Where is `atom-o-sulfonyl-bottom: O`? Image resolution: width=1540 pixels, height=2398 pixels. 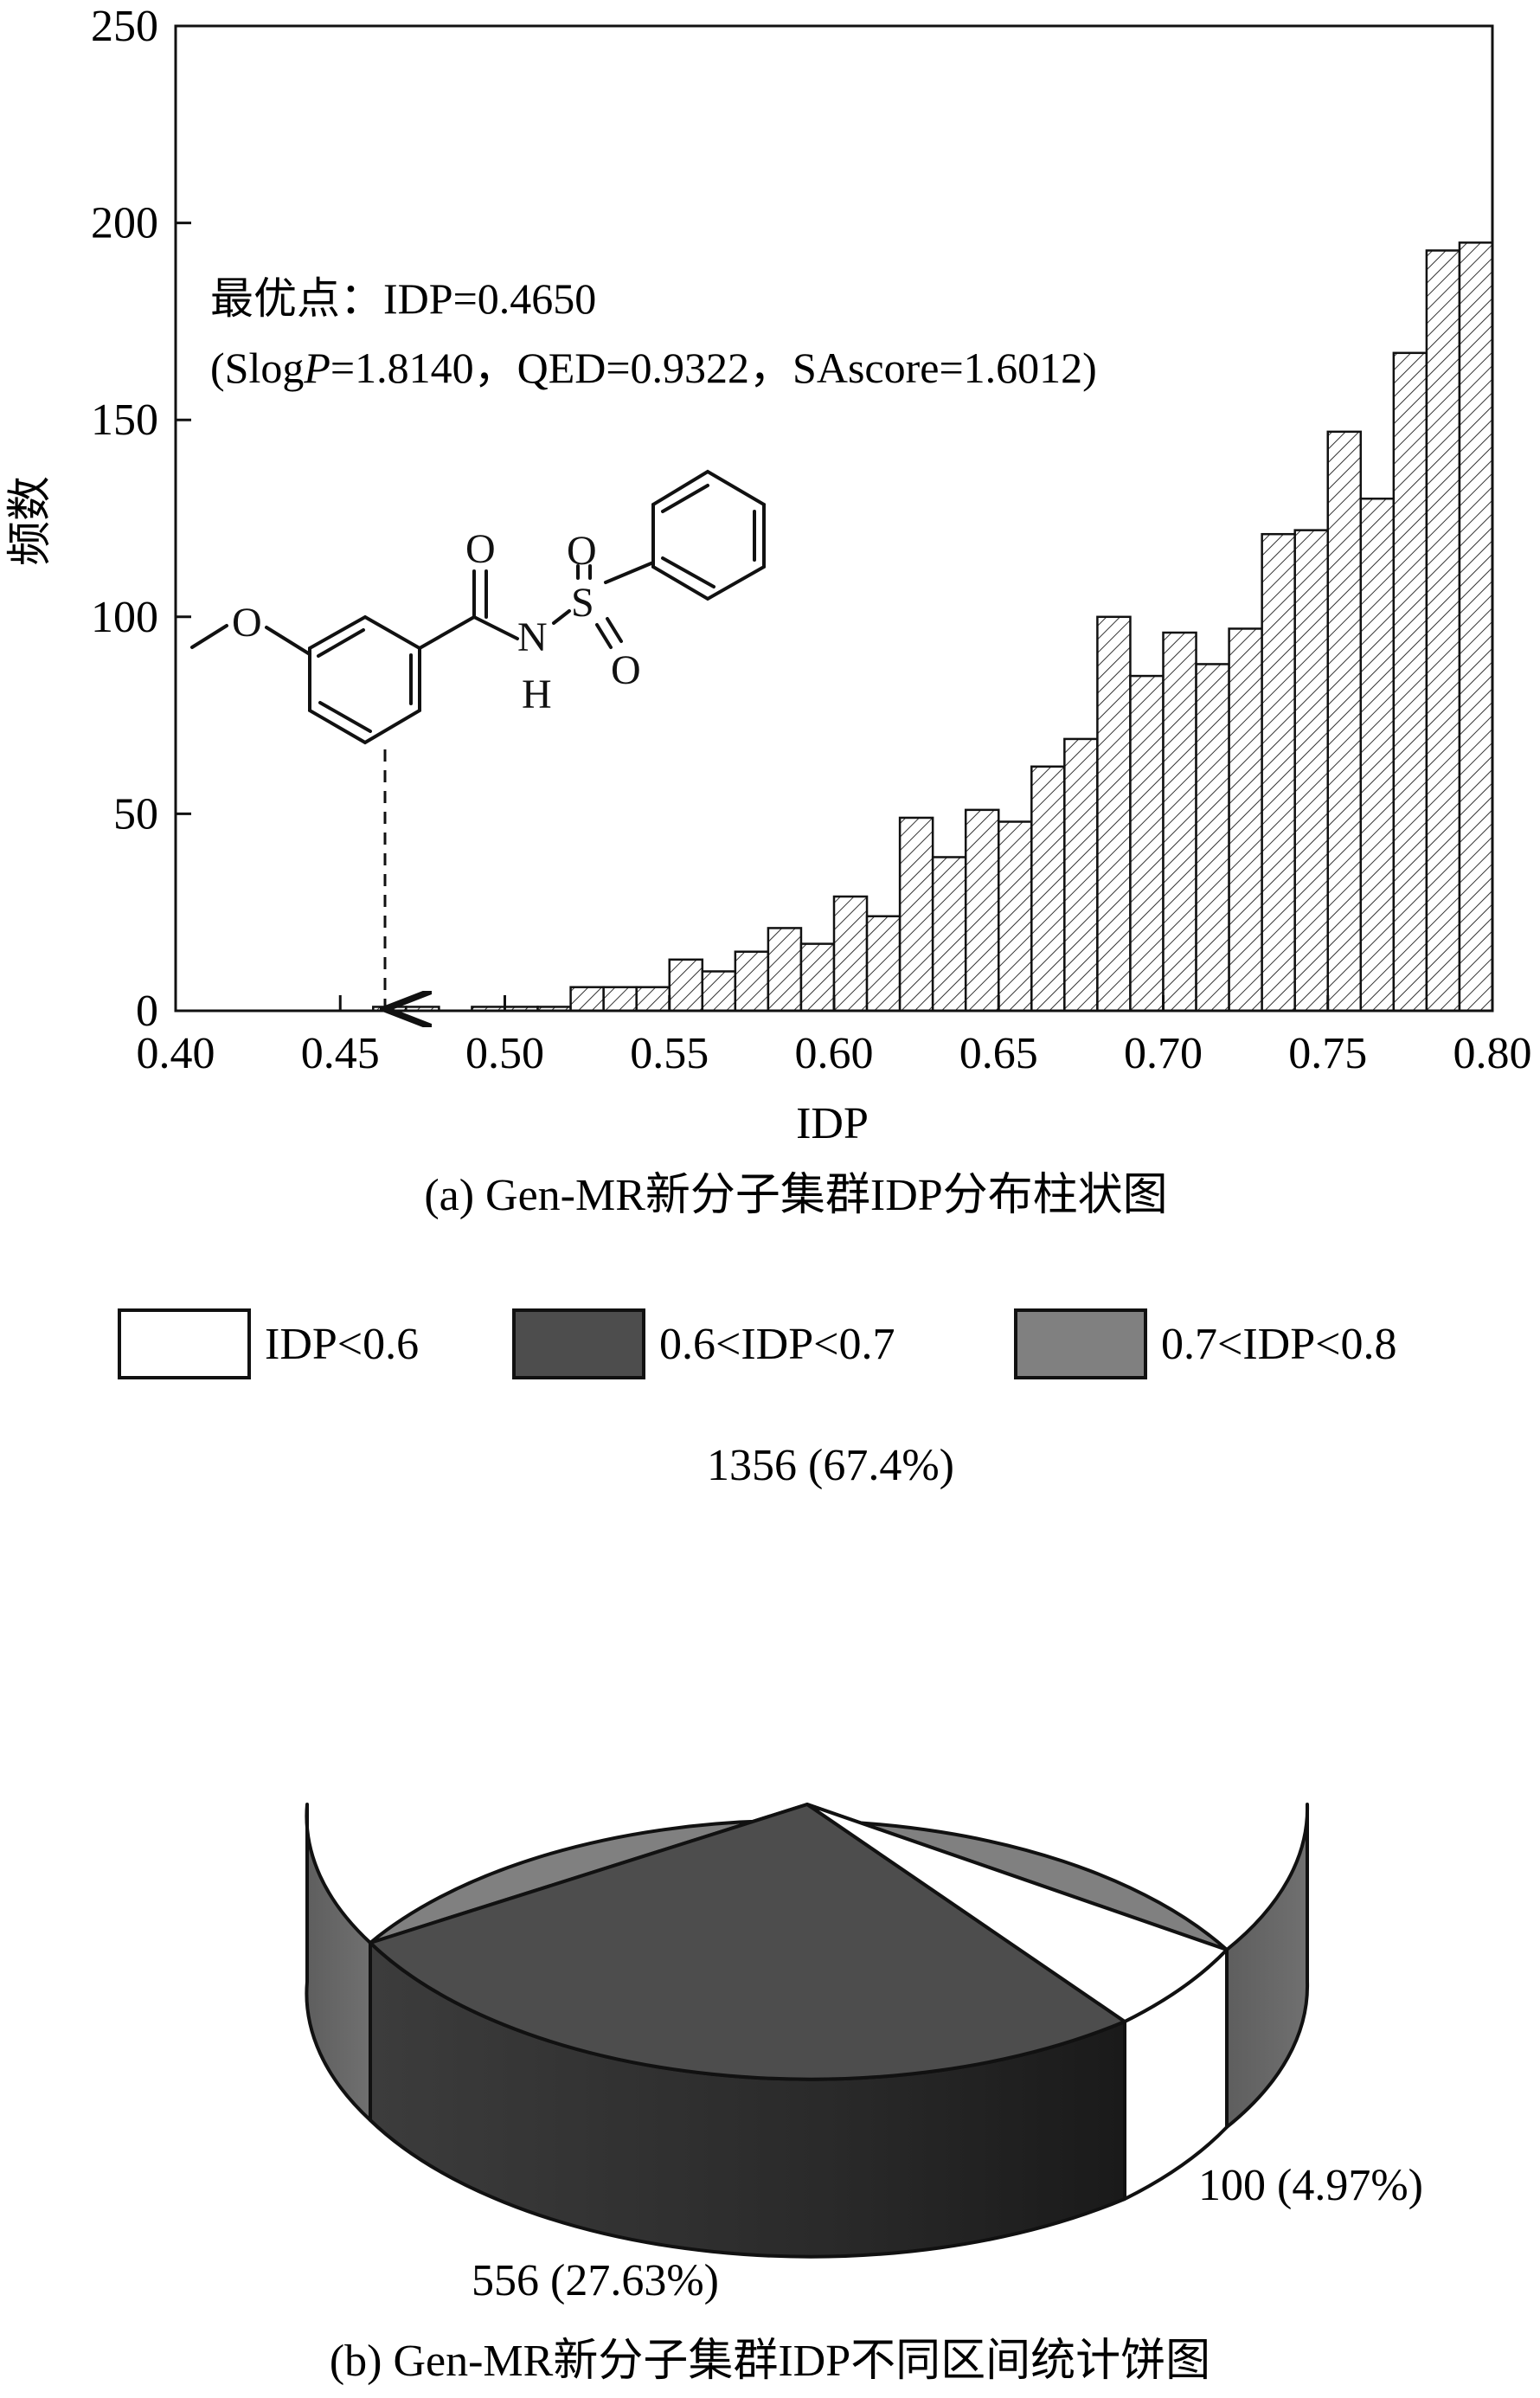
atom-o-sulfonyl-bottom: O is located at coordinates (626, 670).